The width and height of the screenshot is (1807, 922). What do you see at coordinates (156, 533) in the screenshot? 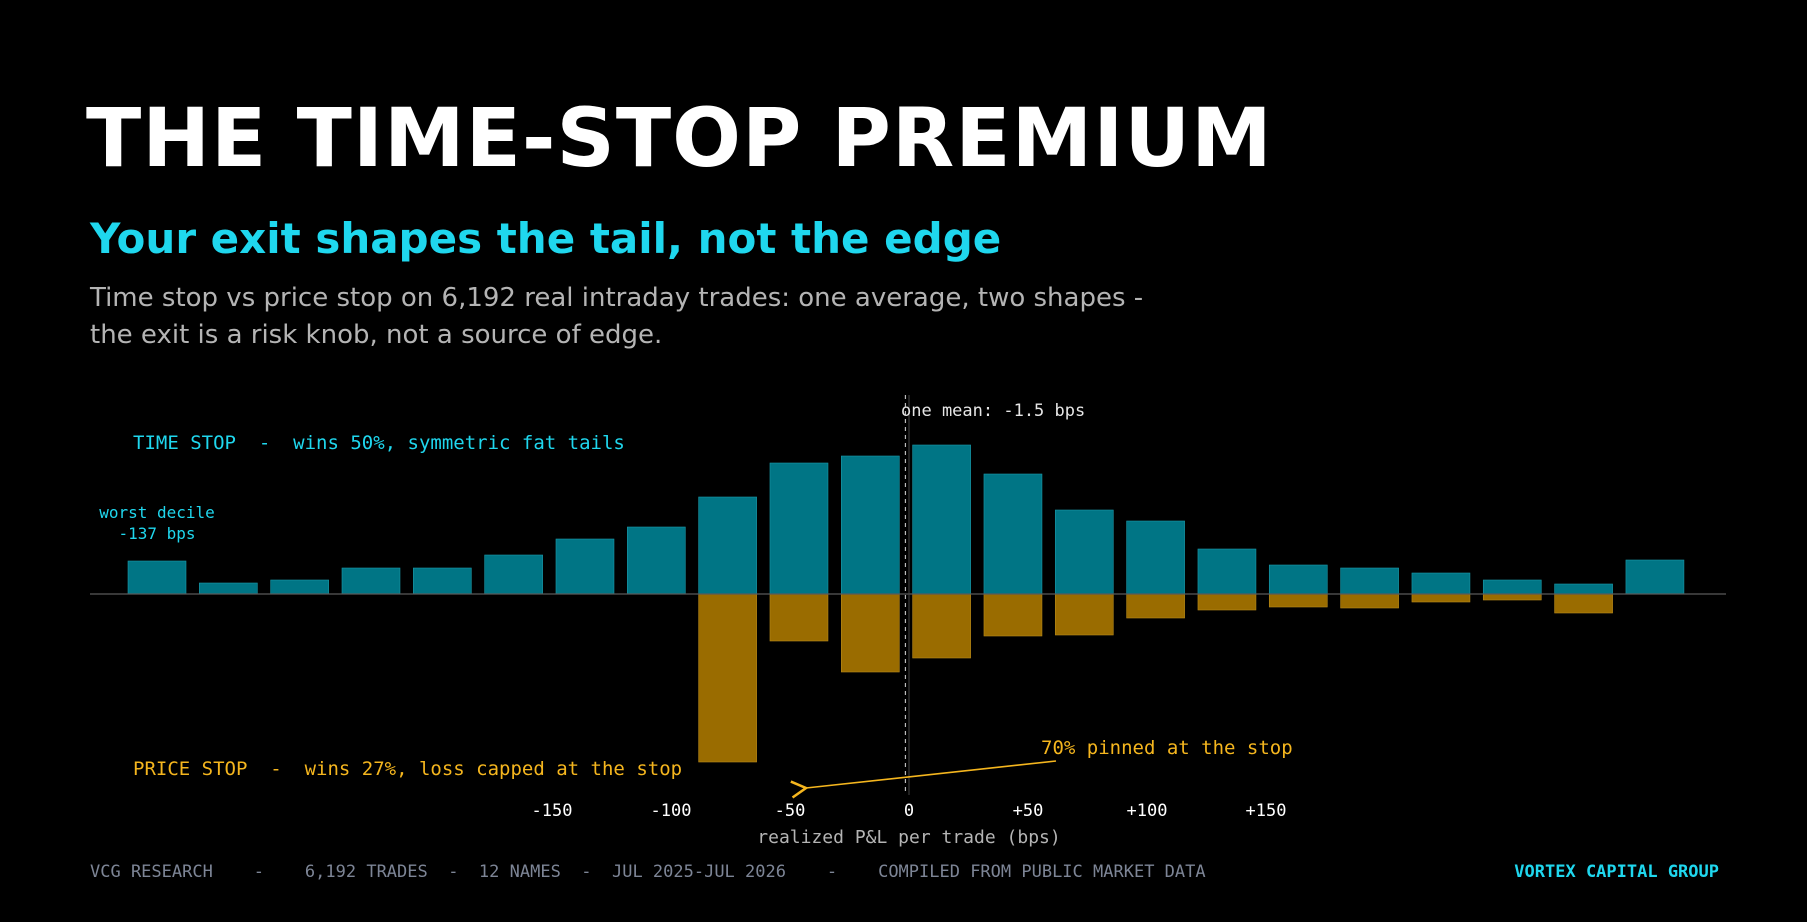
I see `worst-decile-label-2: -137 bps` at bounding box center [156, 533].